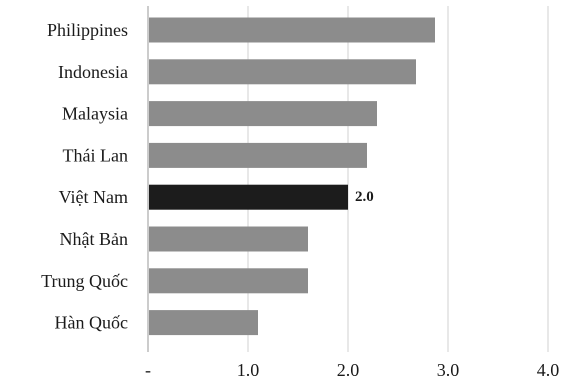 The height and width of the screenshot is (385, 571). Describe the element at coordinates (348, 370) in the screenshot. I see `x-tick-label-2: 2.0` at that location.